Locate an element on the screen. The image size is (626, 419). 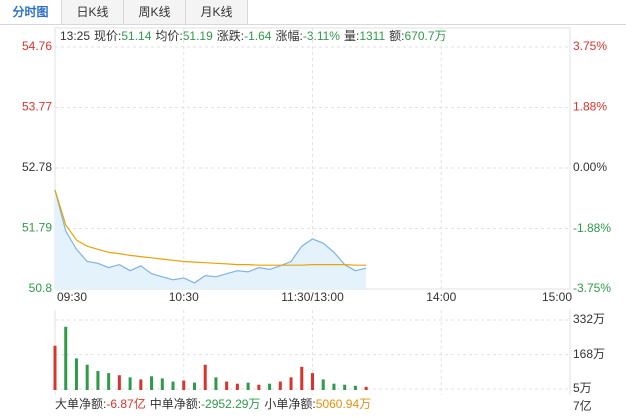
info-label: 涨跌: is located at coordinates (230, 35).